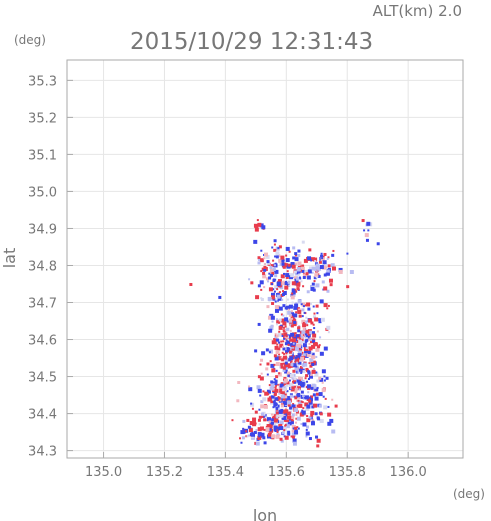 The image size is (491, 521). What do you see at coordinates (42, 304) in the screenshot?
I see `y-tick-label: 34.7` at bounding box center [42, 304].